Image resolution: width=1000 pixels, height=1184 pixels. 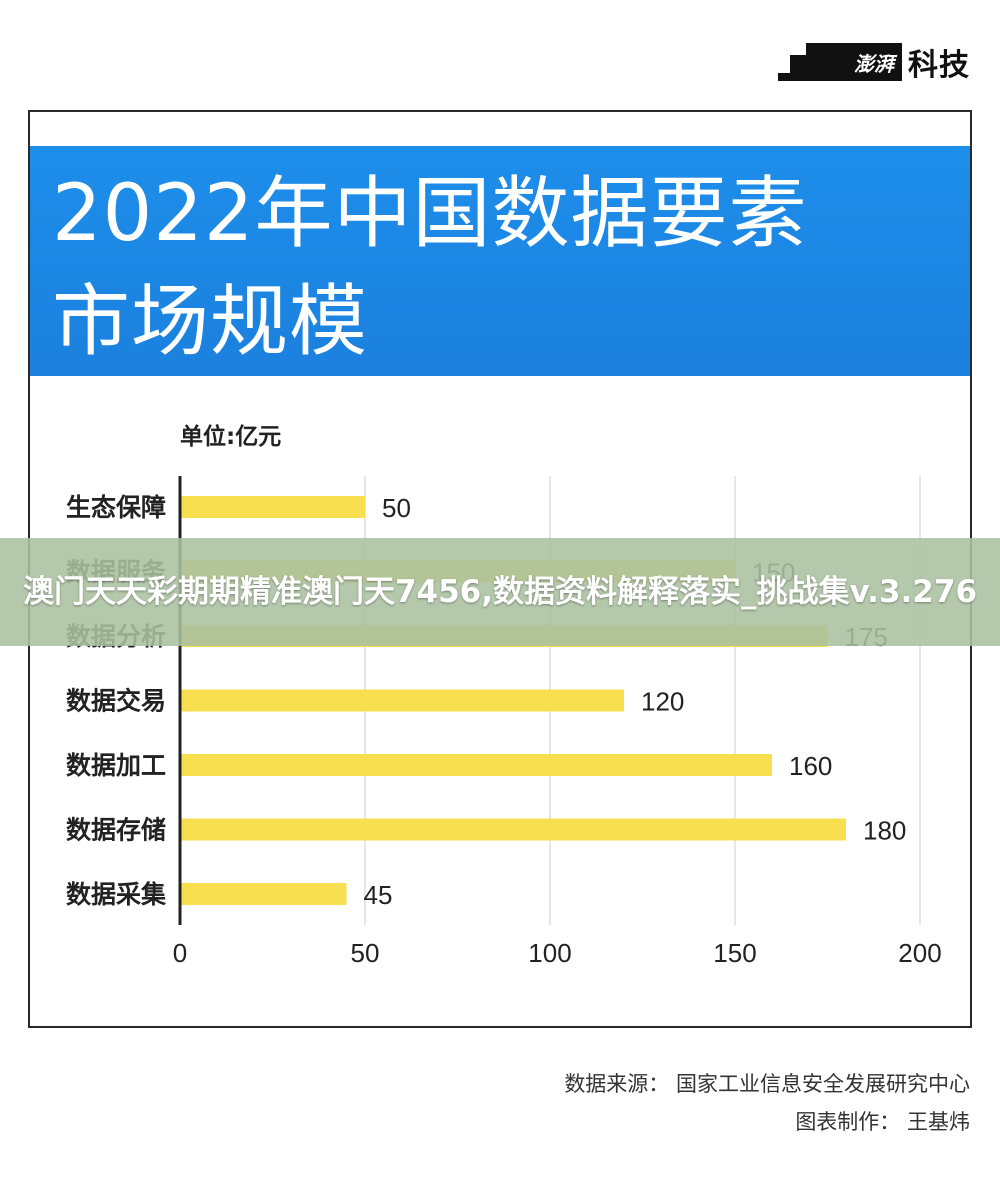 I want to click on value-label-0: 50, so click(x=396, y=508).